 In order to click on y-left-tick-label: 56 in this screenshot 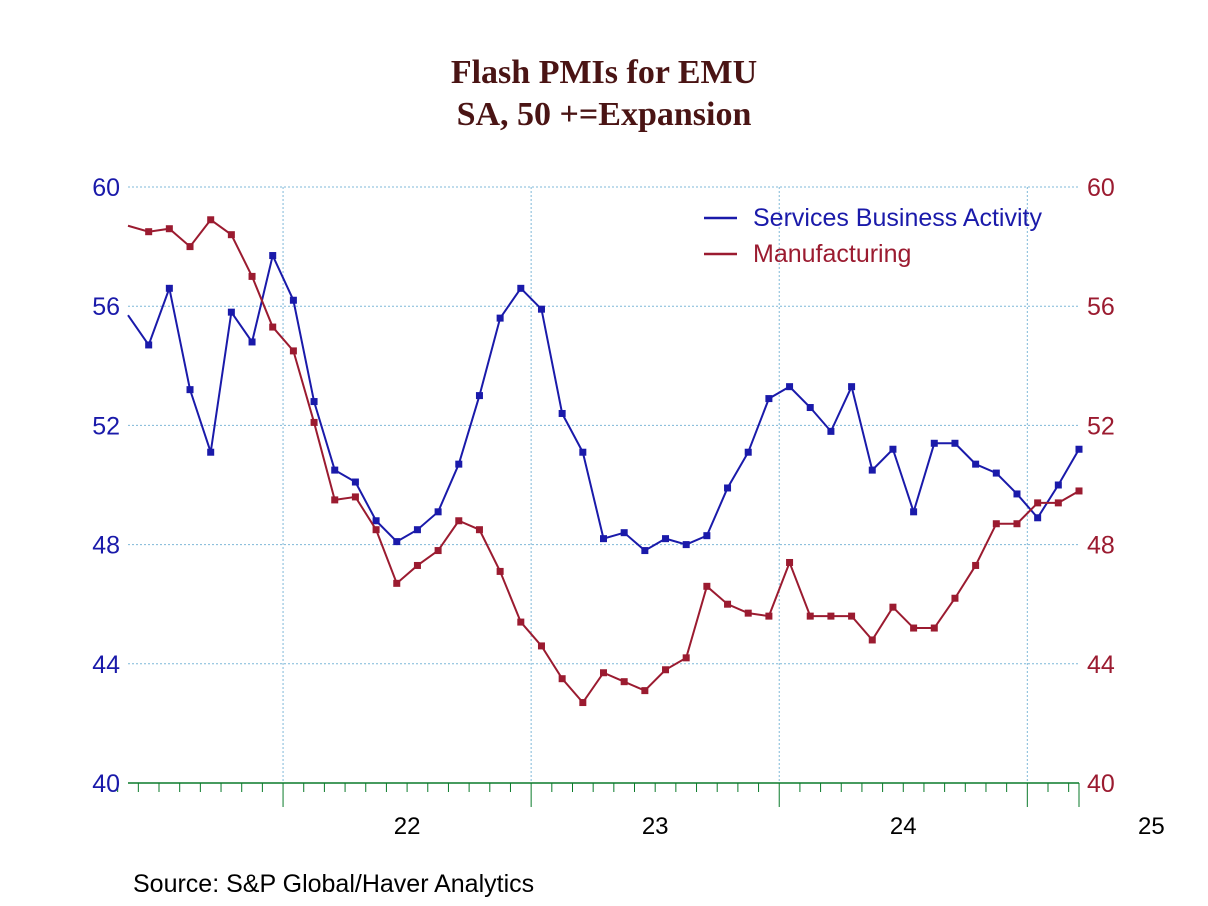, I will do `click(106, 307)`.